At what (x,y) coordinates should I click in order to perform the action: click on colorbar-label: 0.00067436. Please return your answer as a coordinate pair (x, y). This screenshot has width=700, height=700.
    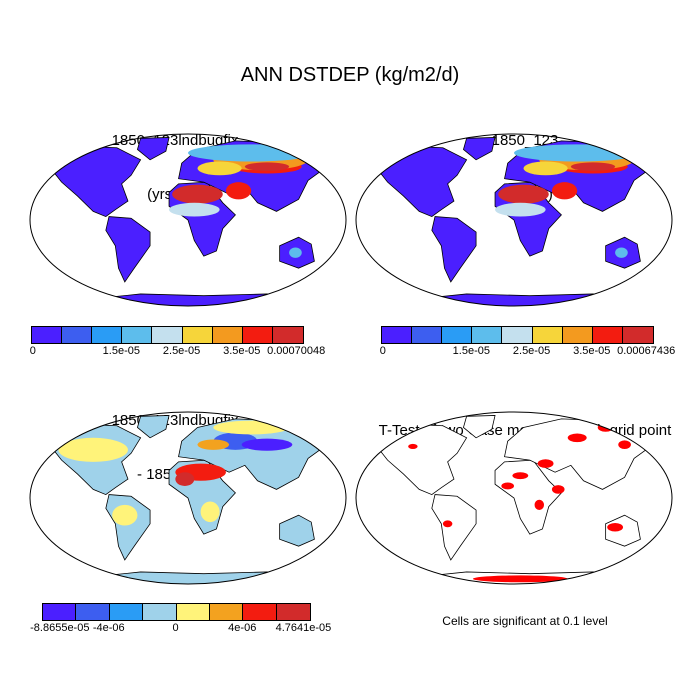
    Looking at the image, I should click on (646, 351).